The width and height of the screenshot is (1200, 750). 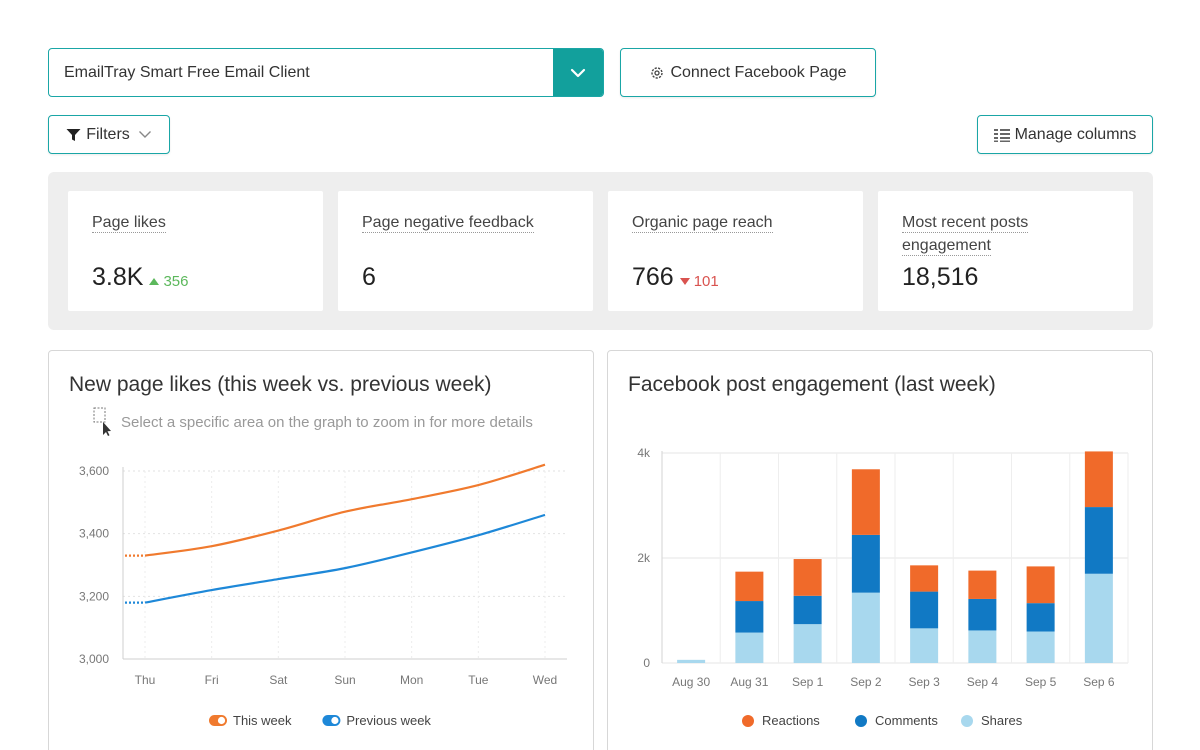 I want to click on kpi-number: 18,516, so click(x=940, y=277).